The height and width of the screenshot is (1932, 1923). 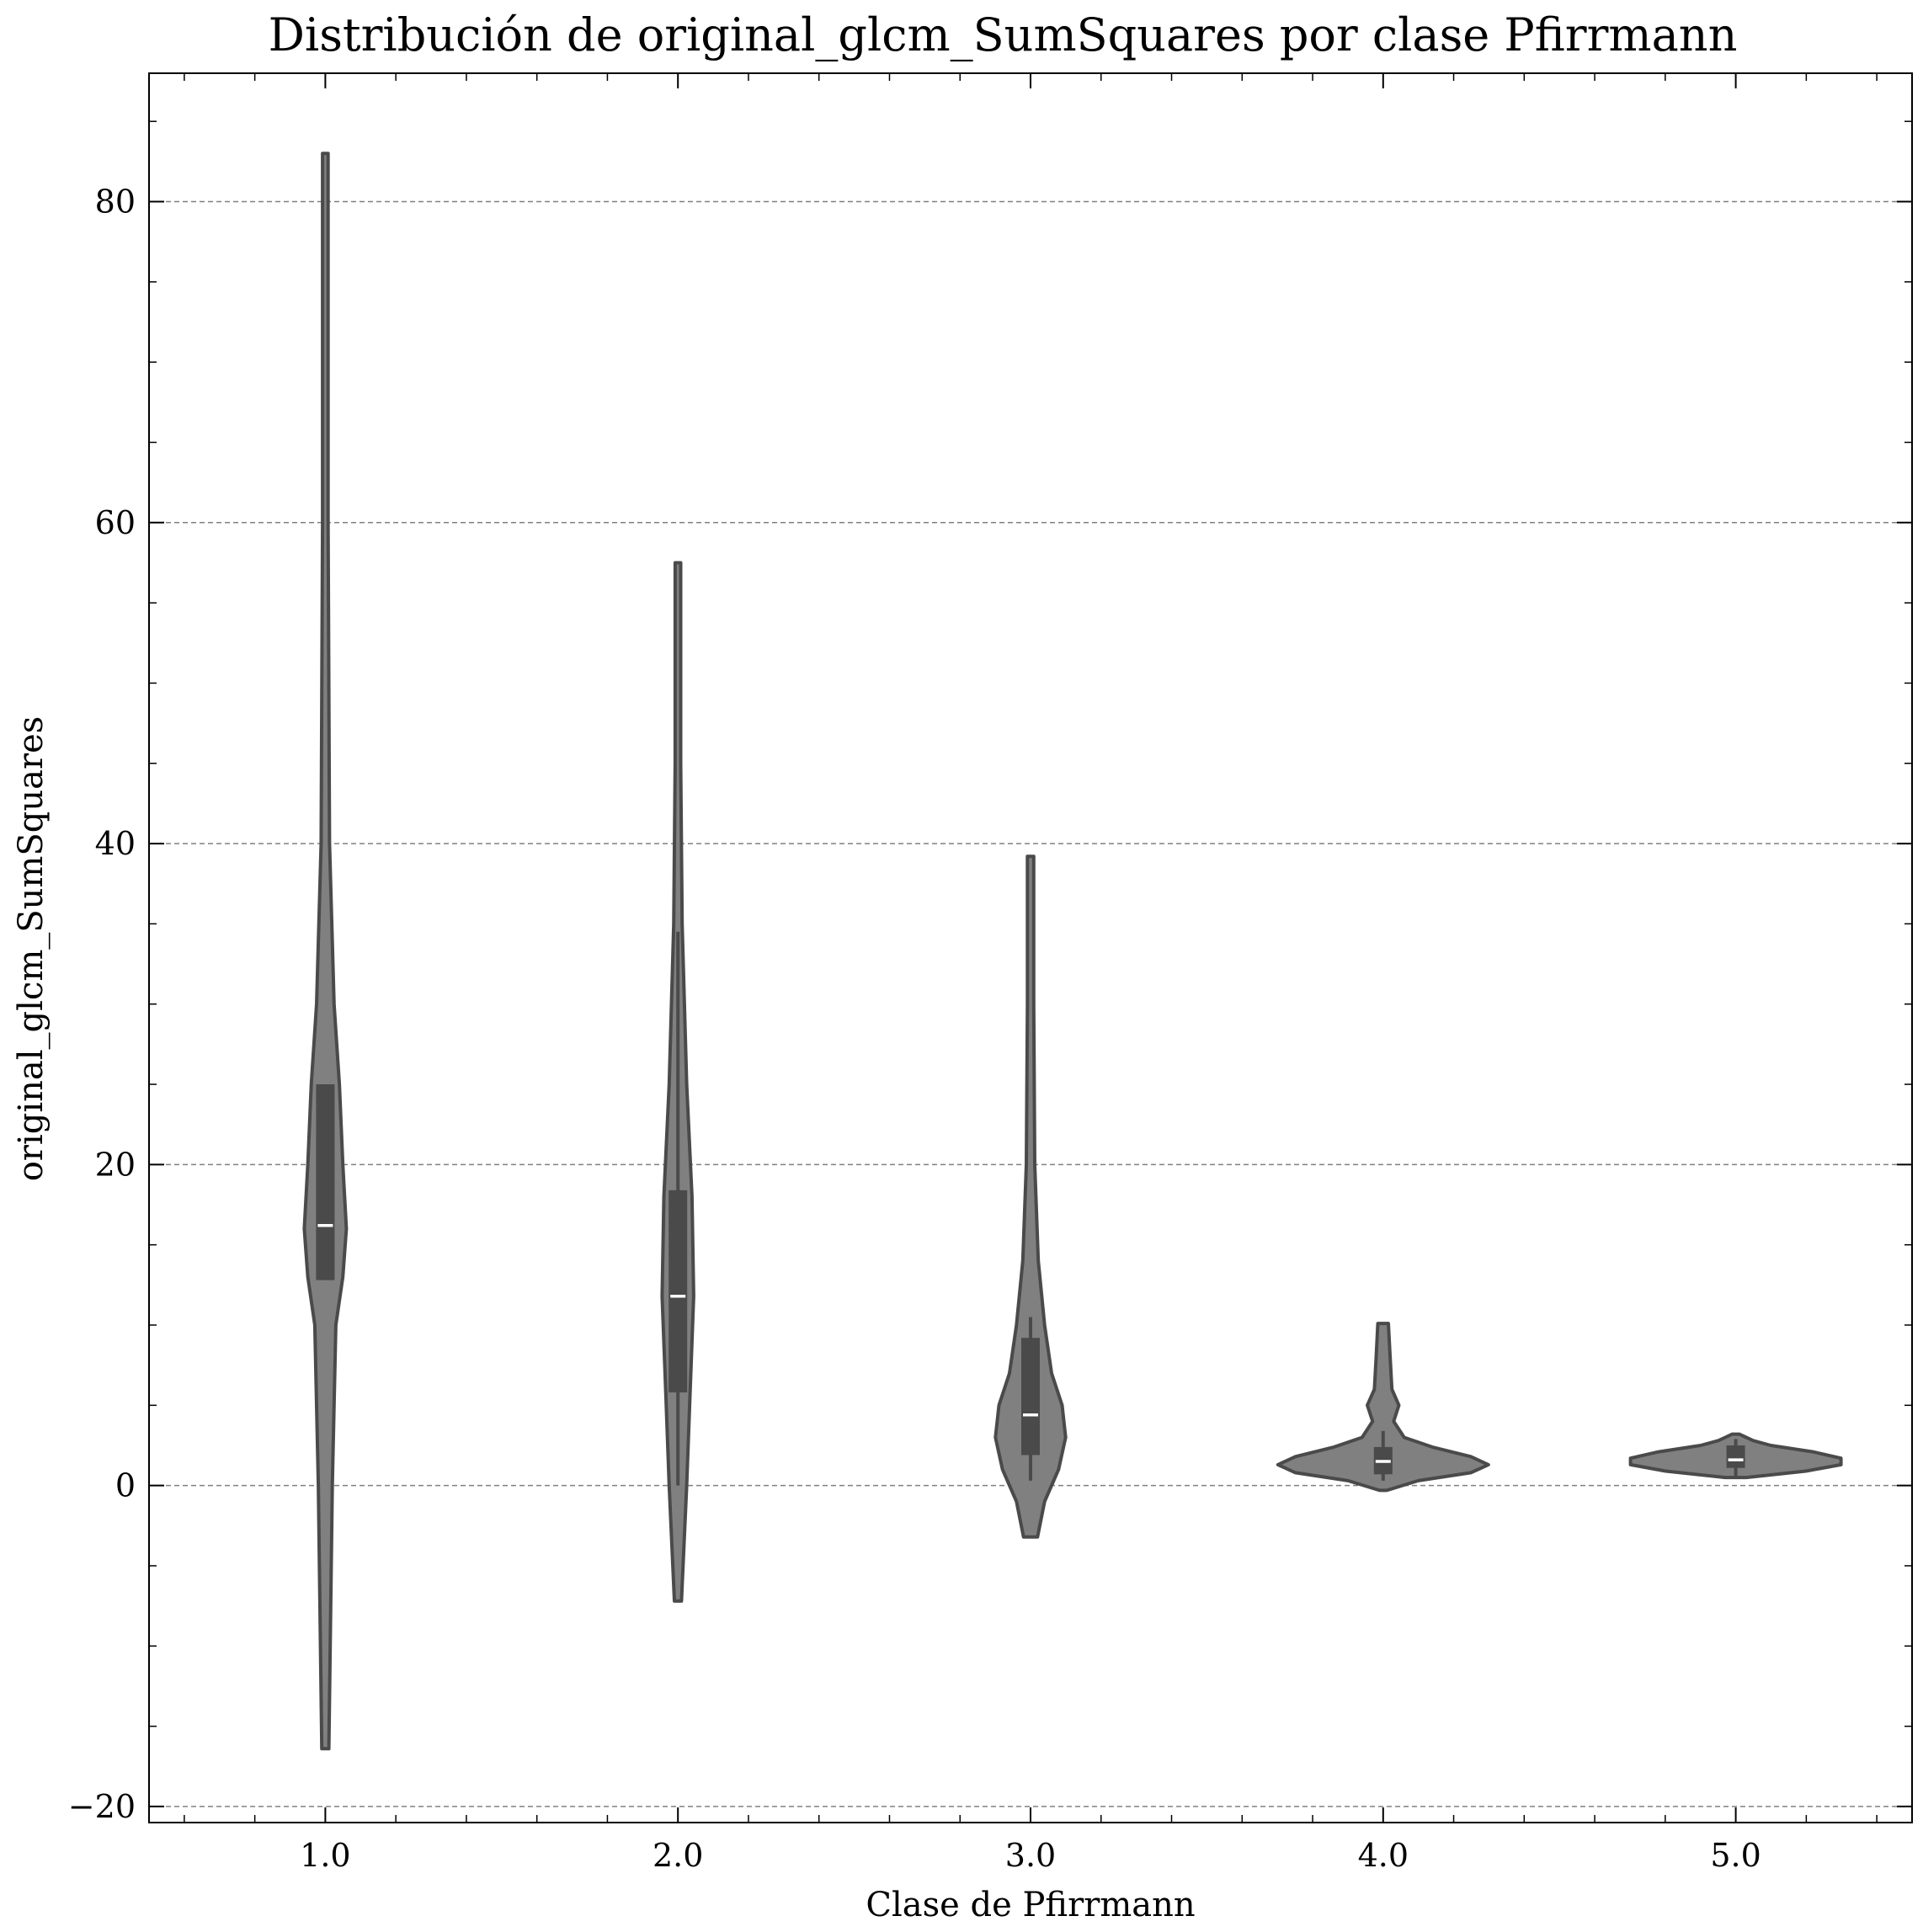 What do you see at coordinates (102, 1807) in the screenshot?
I see `y-tick-label: −20` at bounding box center [102, 1807].